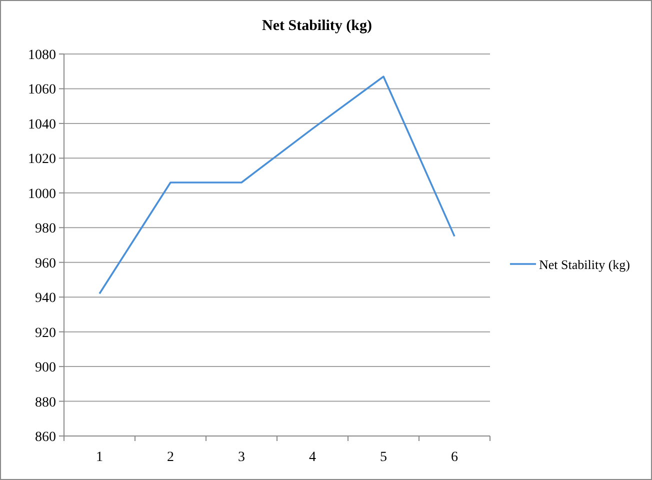 The height and width of the screenshot is (480, 652). Describe the element at coordinates (45, 298) in the screenshot. I see `y-tick-label: 940` at that location.